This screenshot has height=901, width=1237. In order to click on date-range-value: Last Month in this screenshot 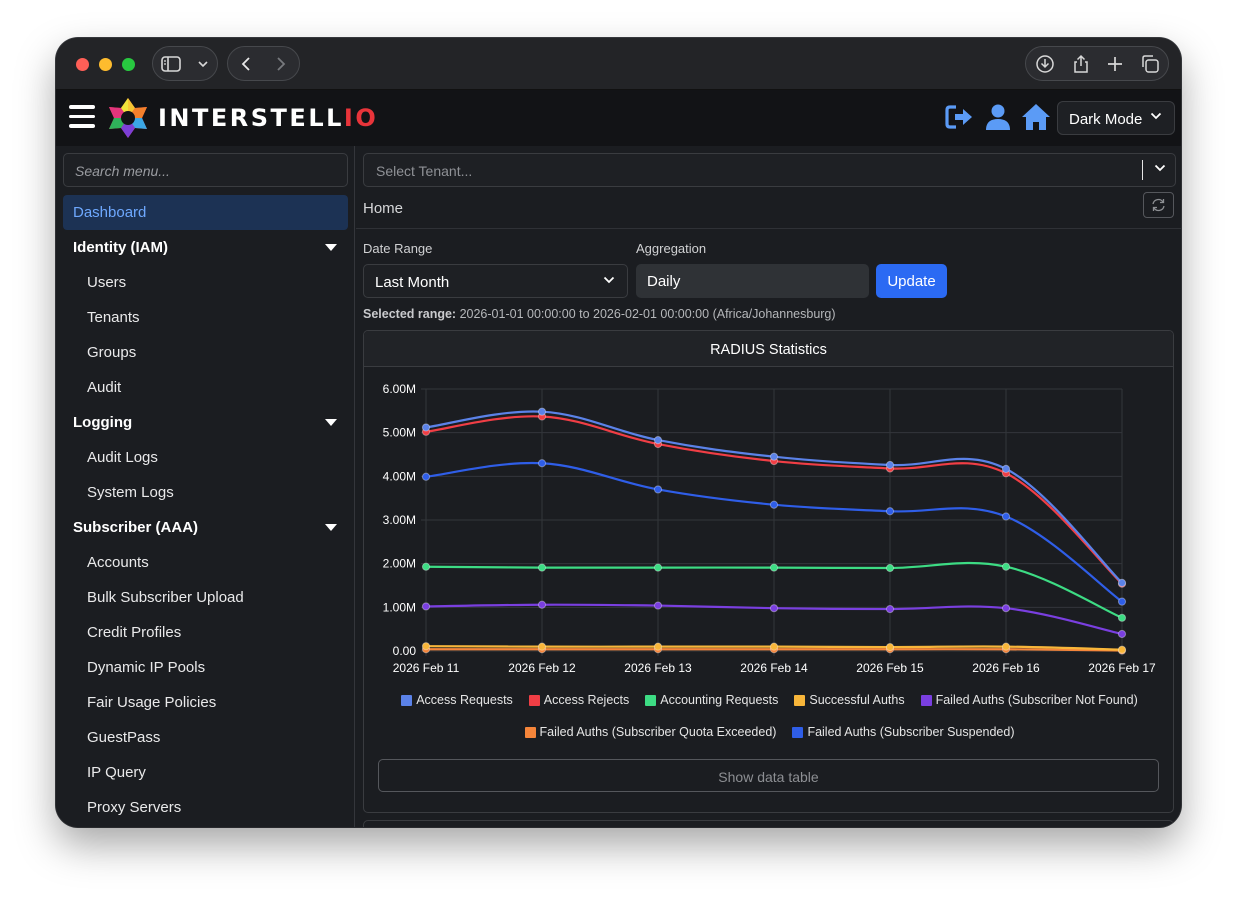, I will do `click(412, 282)`.